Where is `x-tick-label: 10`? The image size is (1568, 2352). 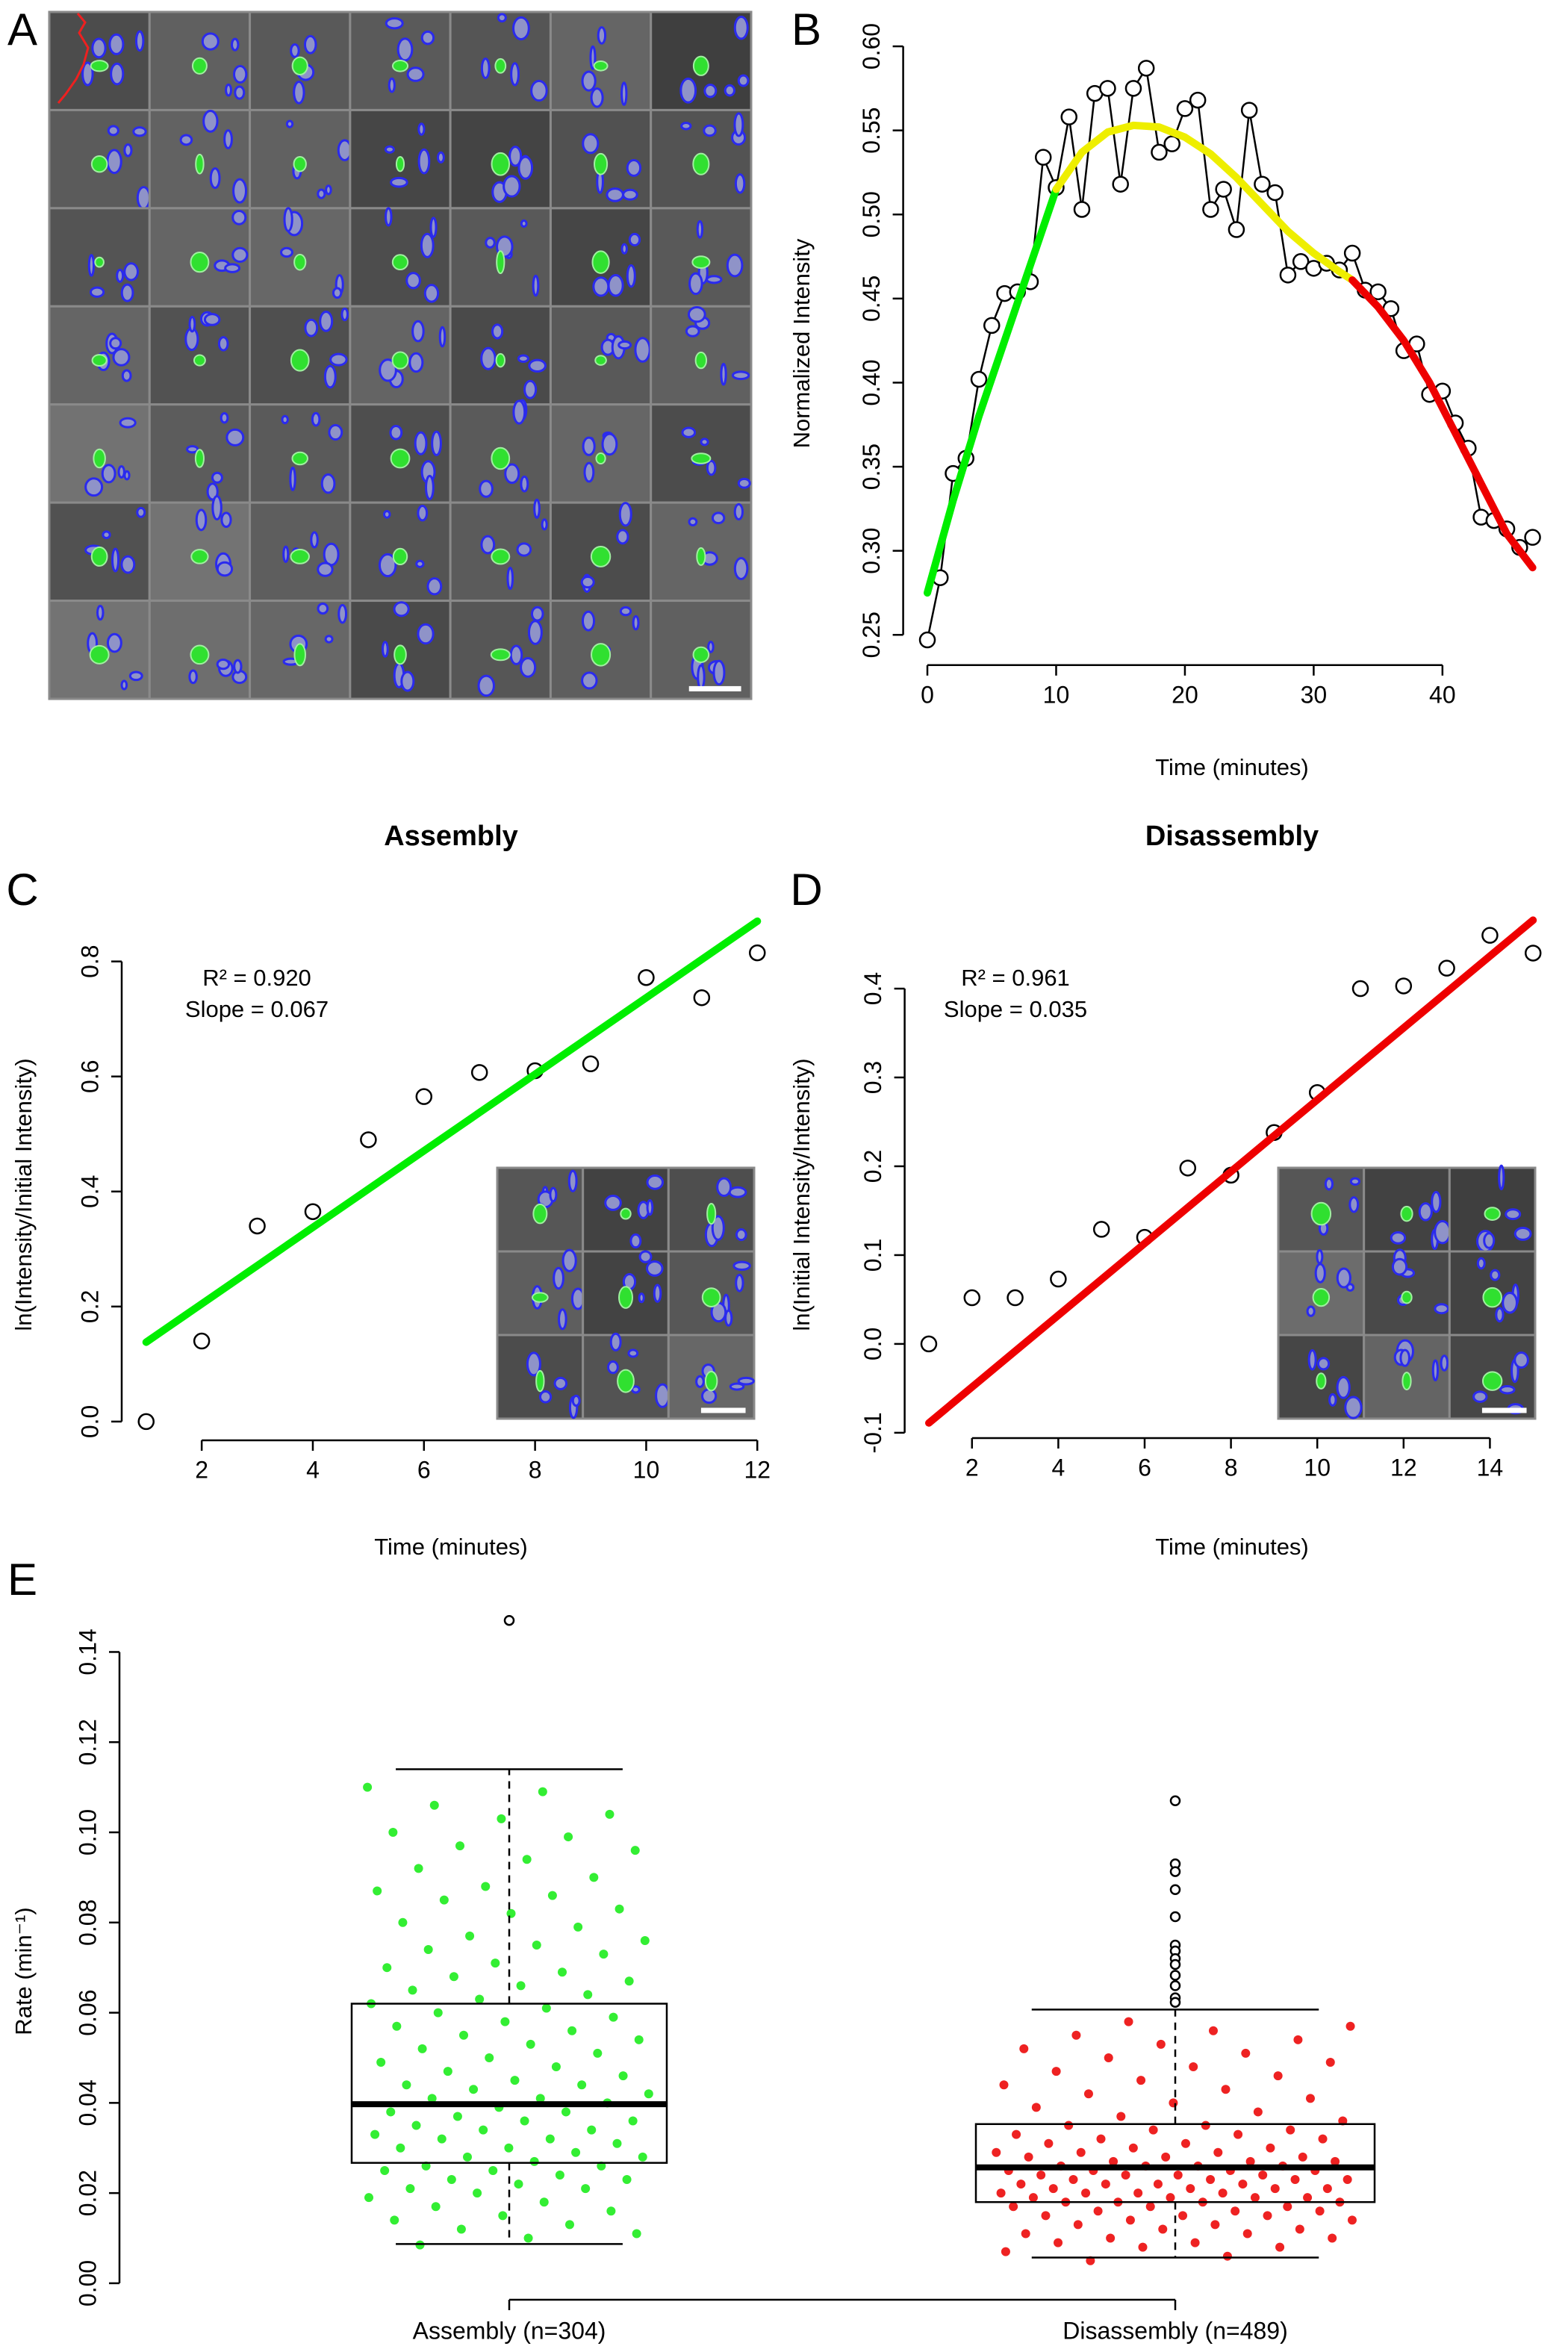 x-tick-label: 10 is located at coordinates (1056, 694).